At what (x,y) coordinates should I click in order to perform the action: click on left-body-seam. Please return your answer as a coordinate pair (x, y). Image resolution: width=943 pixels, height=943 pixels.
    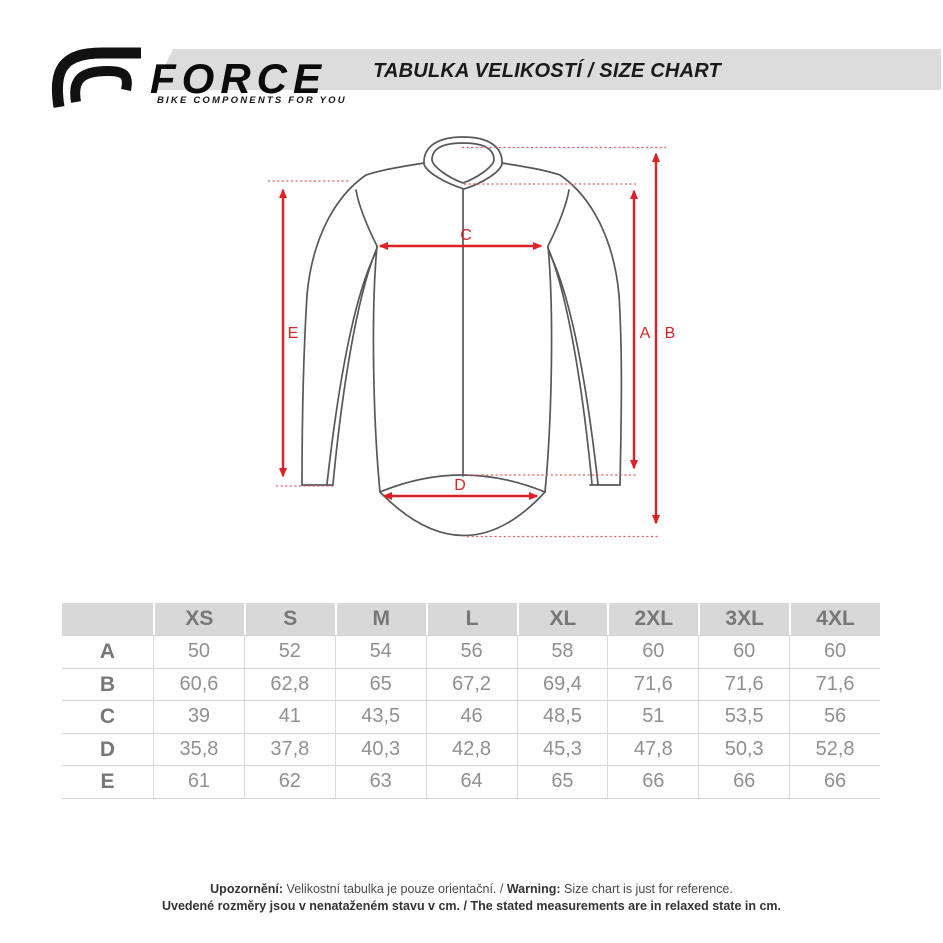
    Looking at the image, I should click on (376, 369).